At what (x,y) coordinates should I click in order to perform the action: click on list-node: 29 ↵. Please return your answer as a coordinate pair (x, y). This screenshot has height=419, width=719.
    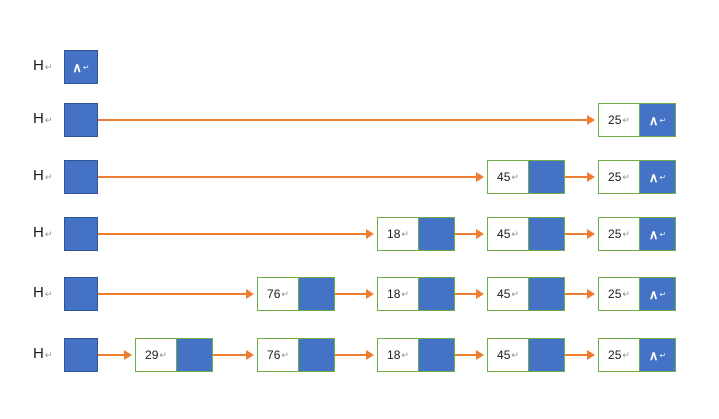
    Looking at the image, I should click on (174, 355).